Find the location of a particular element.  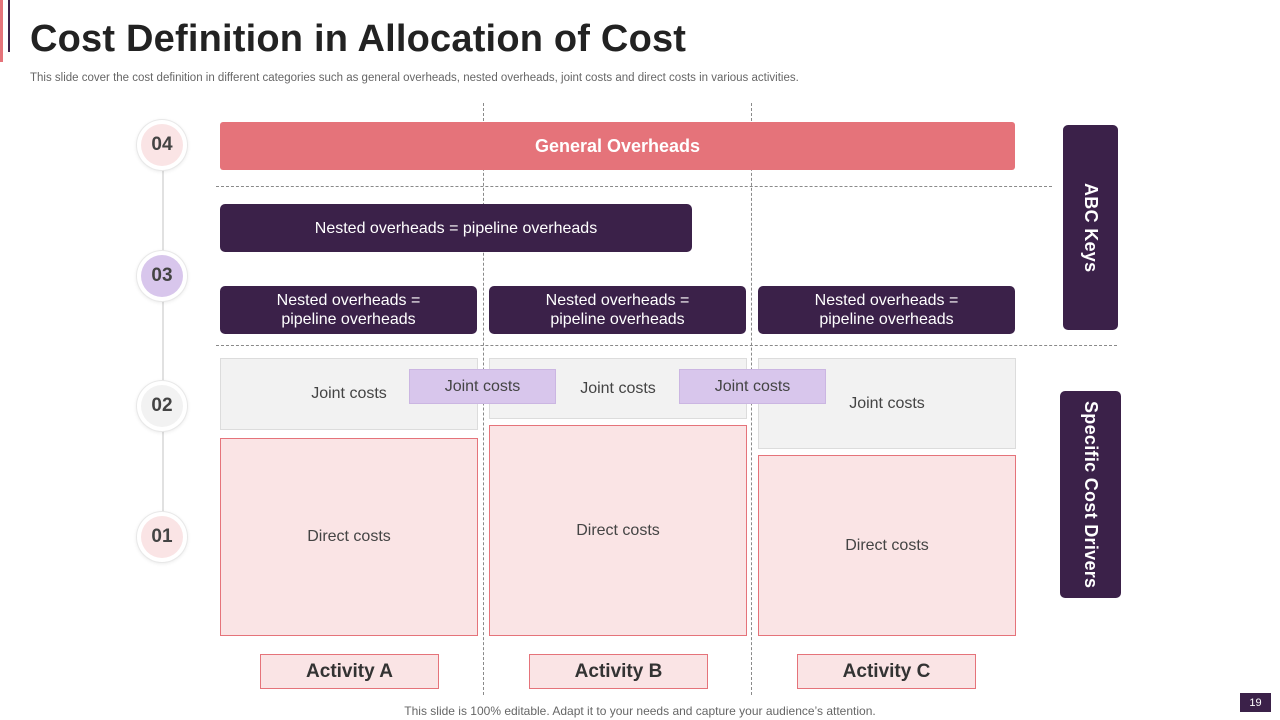

level-01: 01 is located at coordinates (162, 537).